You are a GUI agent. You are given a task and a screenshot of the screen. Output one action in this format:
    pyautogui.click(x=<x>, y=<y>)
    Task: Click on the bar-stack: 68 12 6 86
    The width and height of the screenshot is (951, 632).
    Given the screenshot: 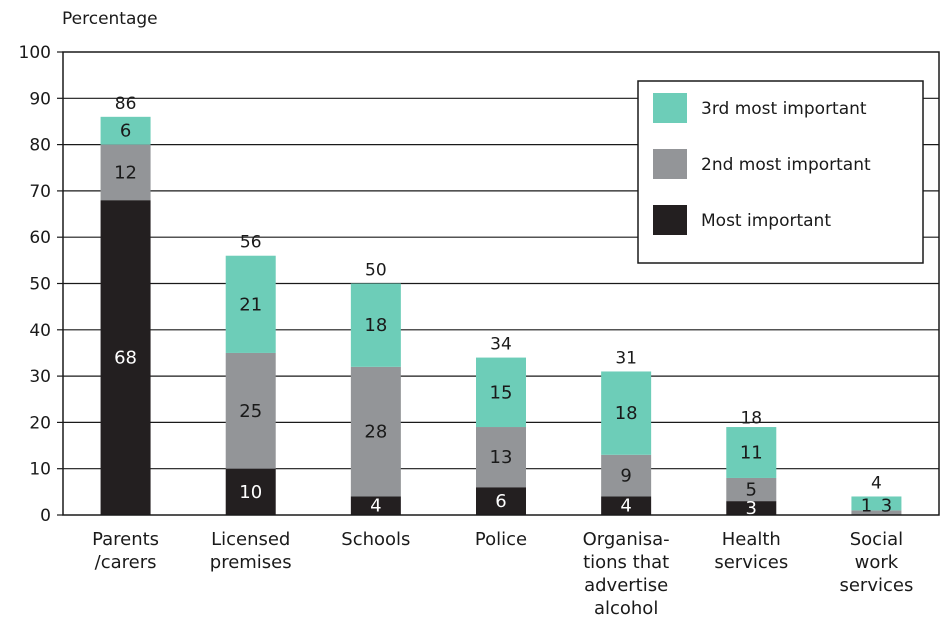 What is the action you would take?
    pyautogui.click(x=125, y=304)
    